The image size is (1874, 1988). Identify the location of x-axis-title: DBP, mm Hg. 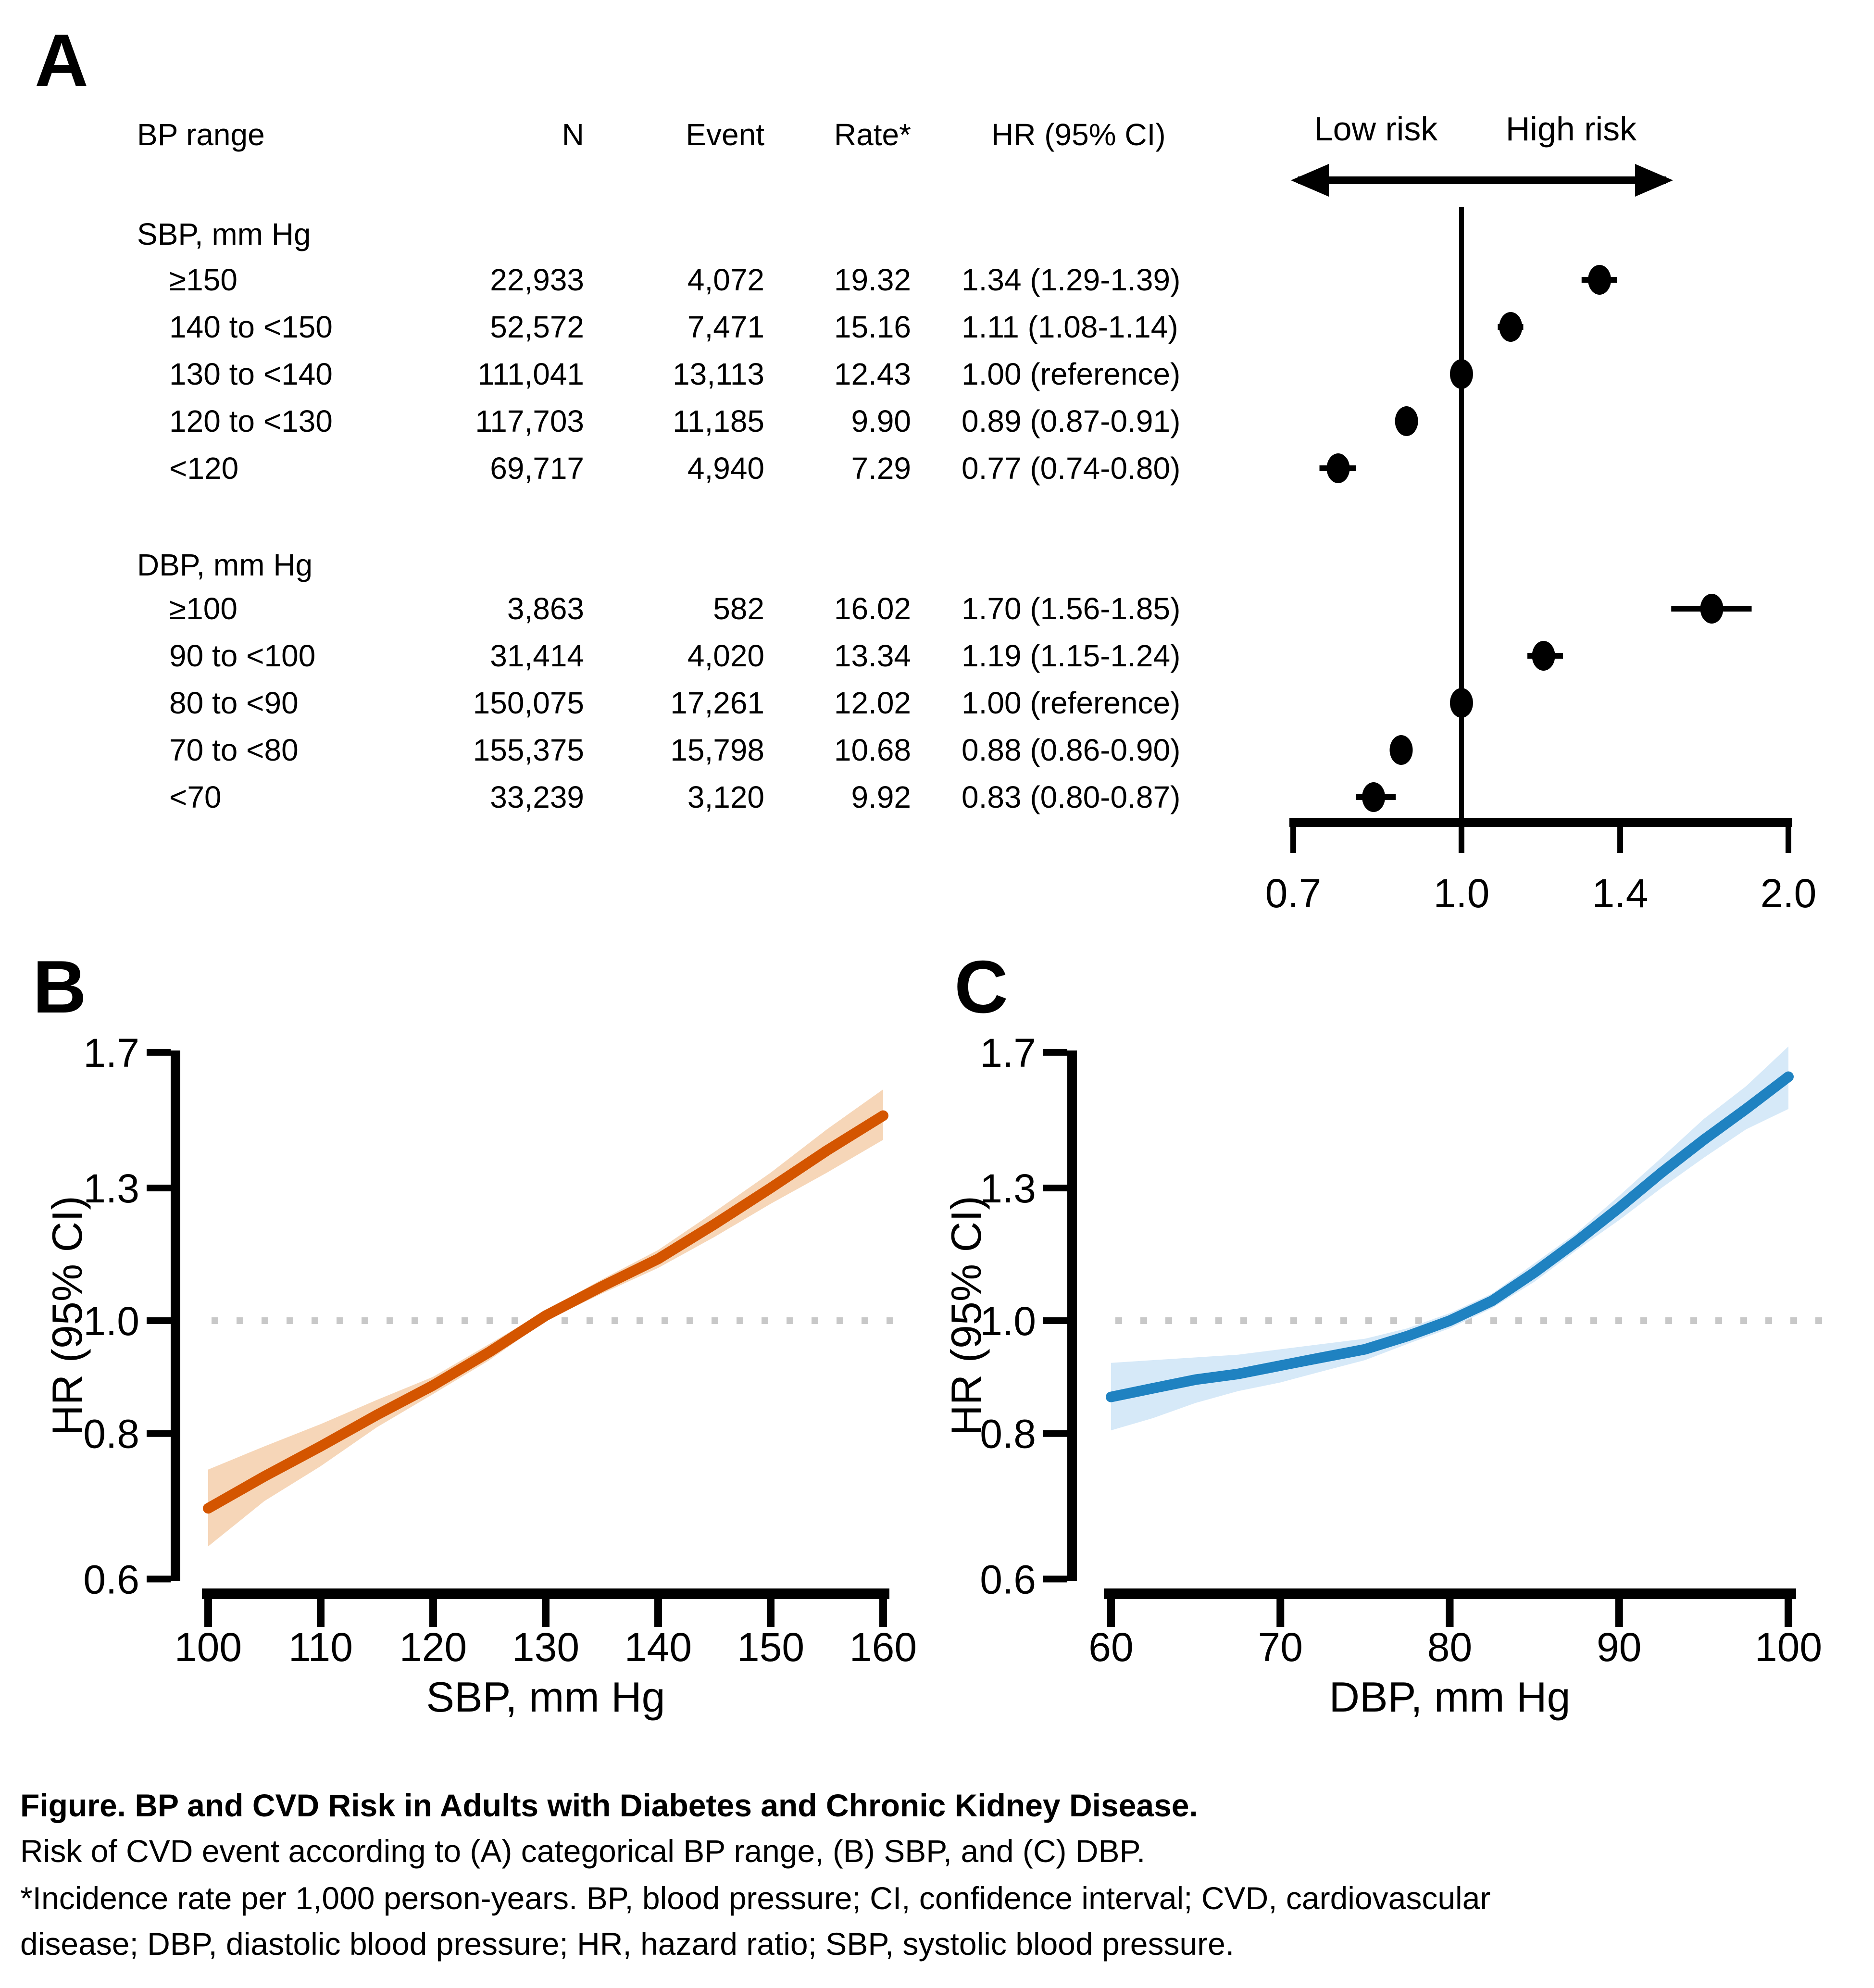
(1449, 1697).